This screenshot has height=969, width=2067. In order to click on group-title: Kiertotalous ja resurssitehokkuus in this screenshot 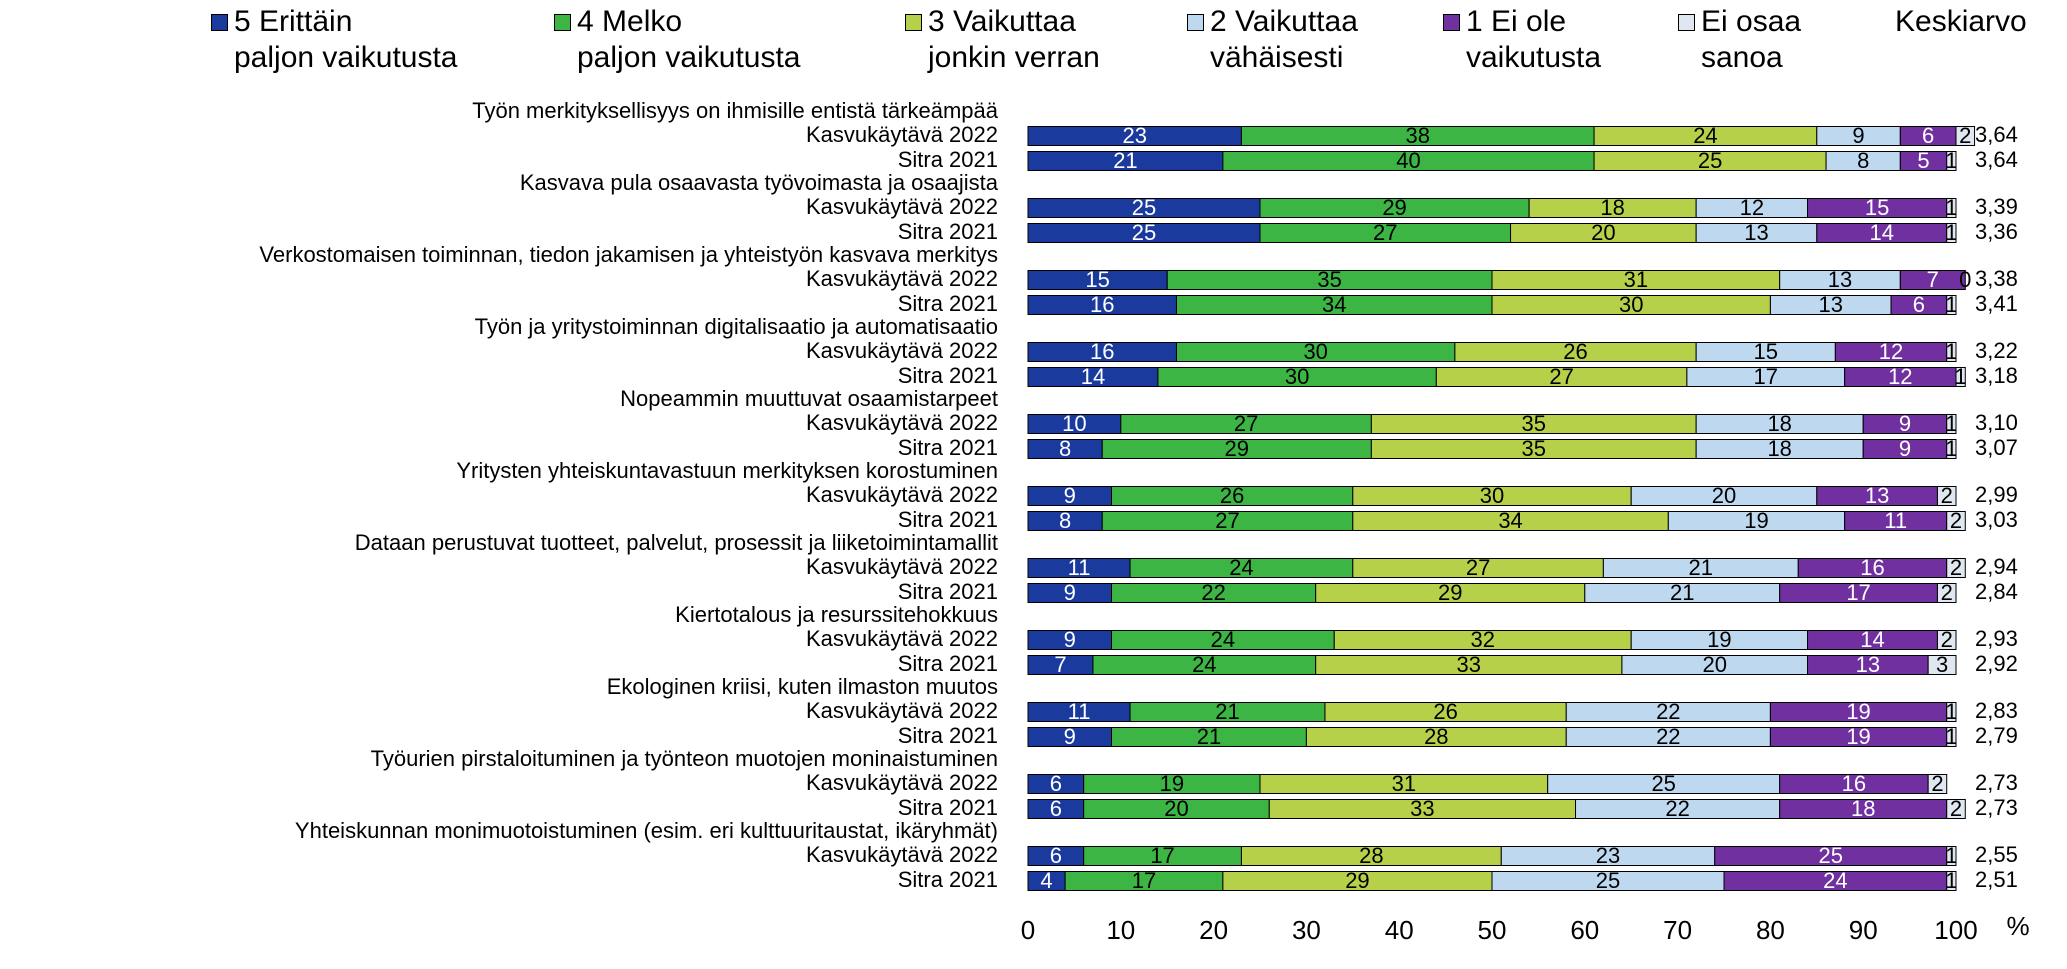, I will do `click(836, 614)`.